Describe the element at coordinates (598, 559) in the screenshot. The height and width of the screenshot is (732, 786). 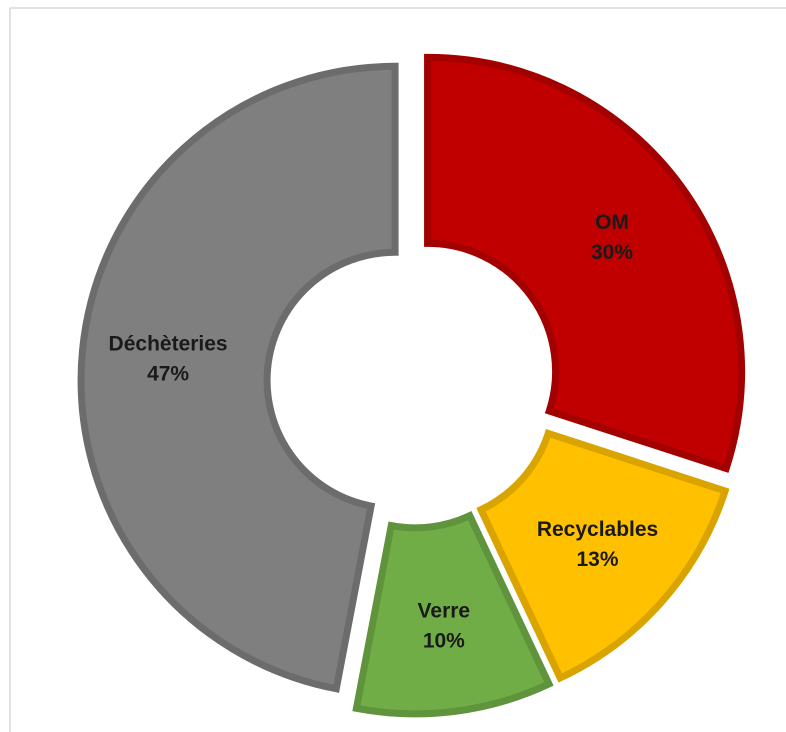
I see `slice-value-label: 13%` at that location.